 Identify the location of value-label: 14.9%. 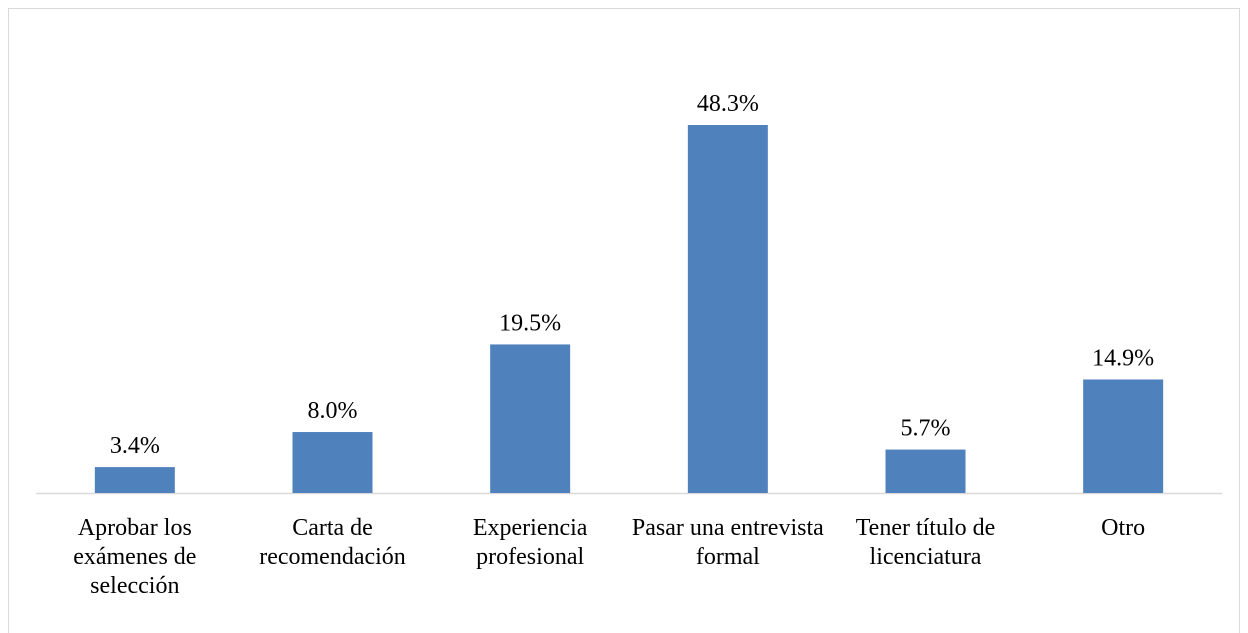
(1123, 358).